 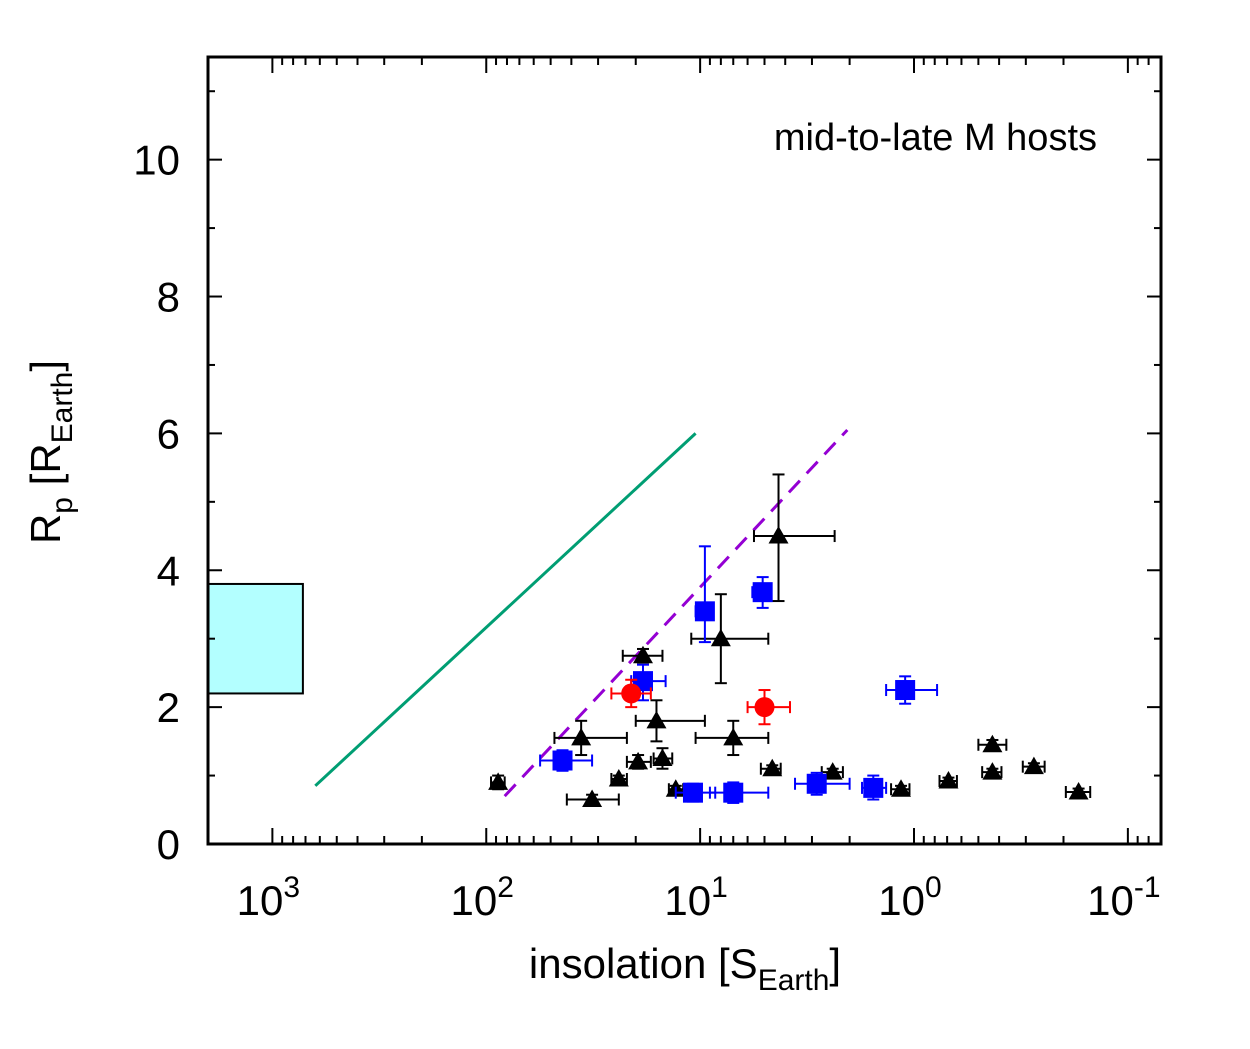 What do you see at coordinates (695, 897) in the screenshot?
I see `x-tick-label: 10¹` at bounding box center [695, 897].